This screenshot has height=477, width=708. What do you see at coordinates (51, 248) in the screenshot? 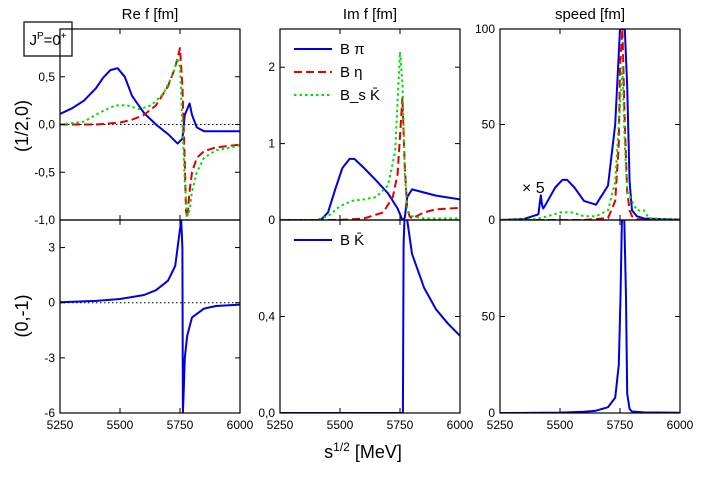
I see `y-tick-label: 3` at bounding box center [51, 248].